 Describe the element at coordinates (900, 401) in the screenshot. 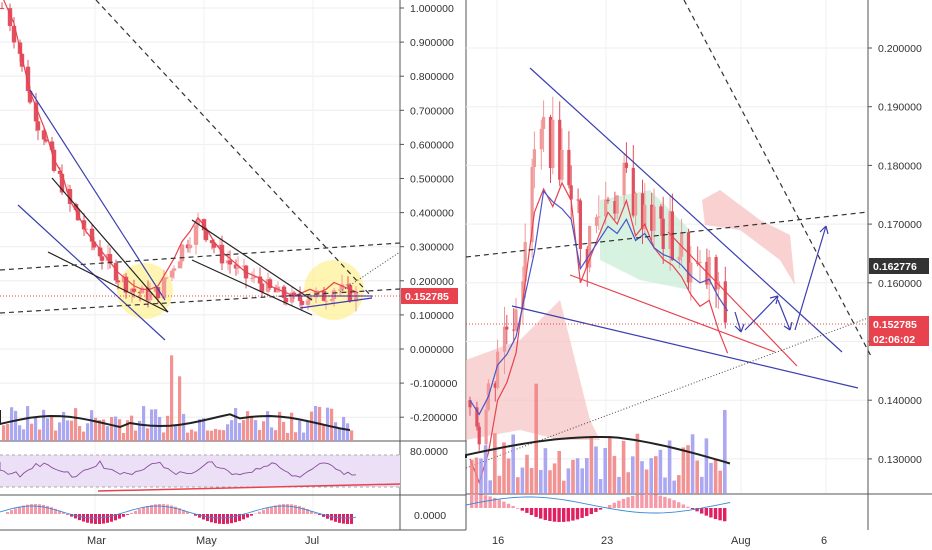

I see `y-tick-label: 0.140000` at that location.